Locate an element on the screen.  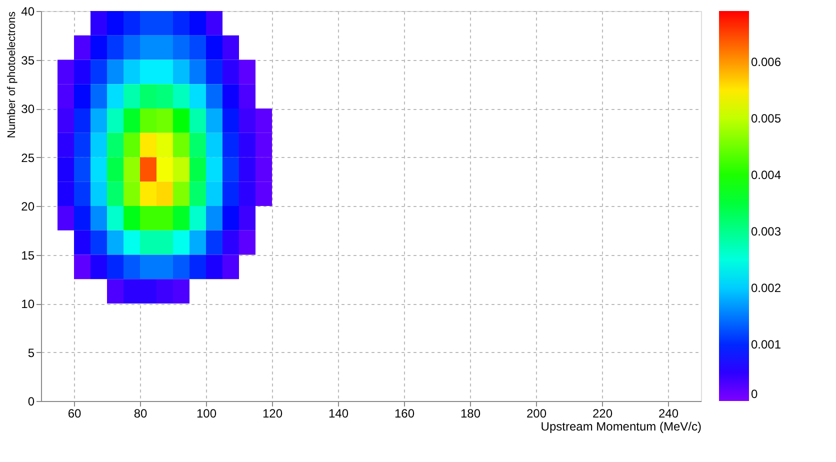
y-tick-label: 40 is located at coordinates (28, 11).